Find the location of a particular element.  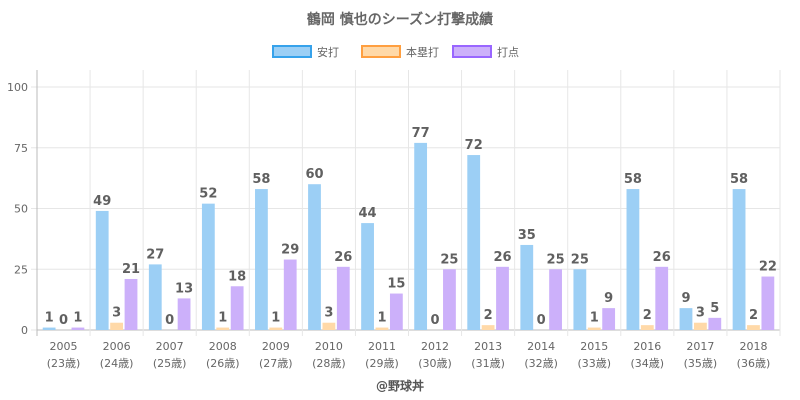

data-label-2010-0: 60 is located at coordinates (314, 174).